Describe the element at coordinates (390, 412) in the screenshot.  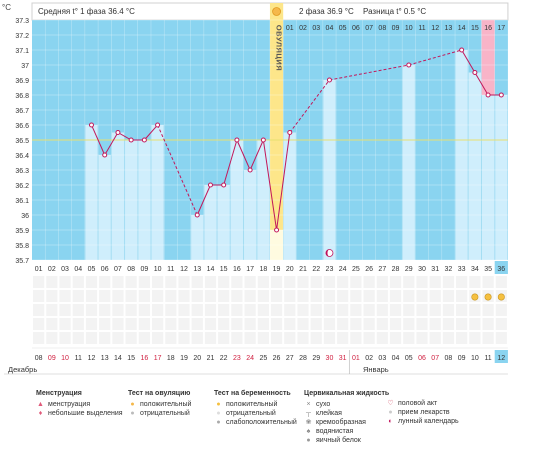
I see `pill-icon: ●` at that location.